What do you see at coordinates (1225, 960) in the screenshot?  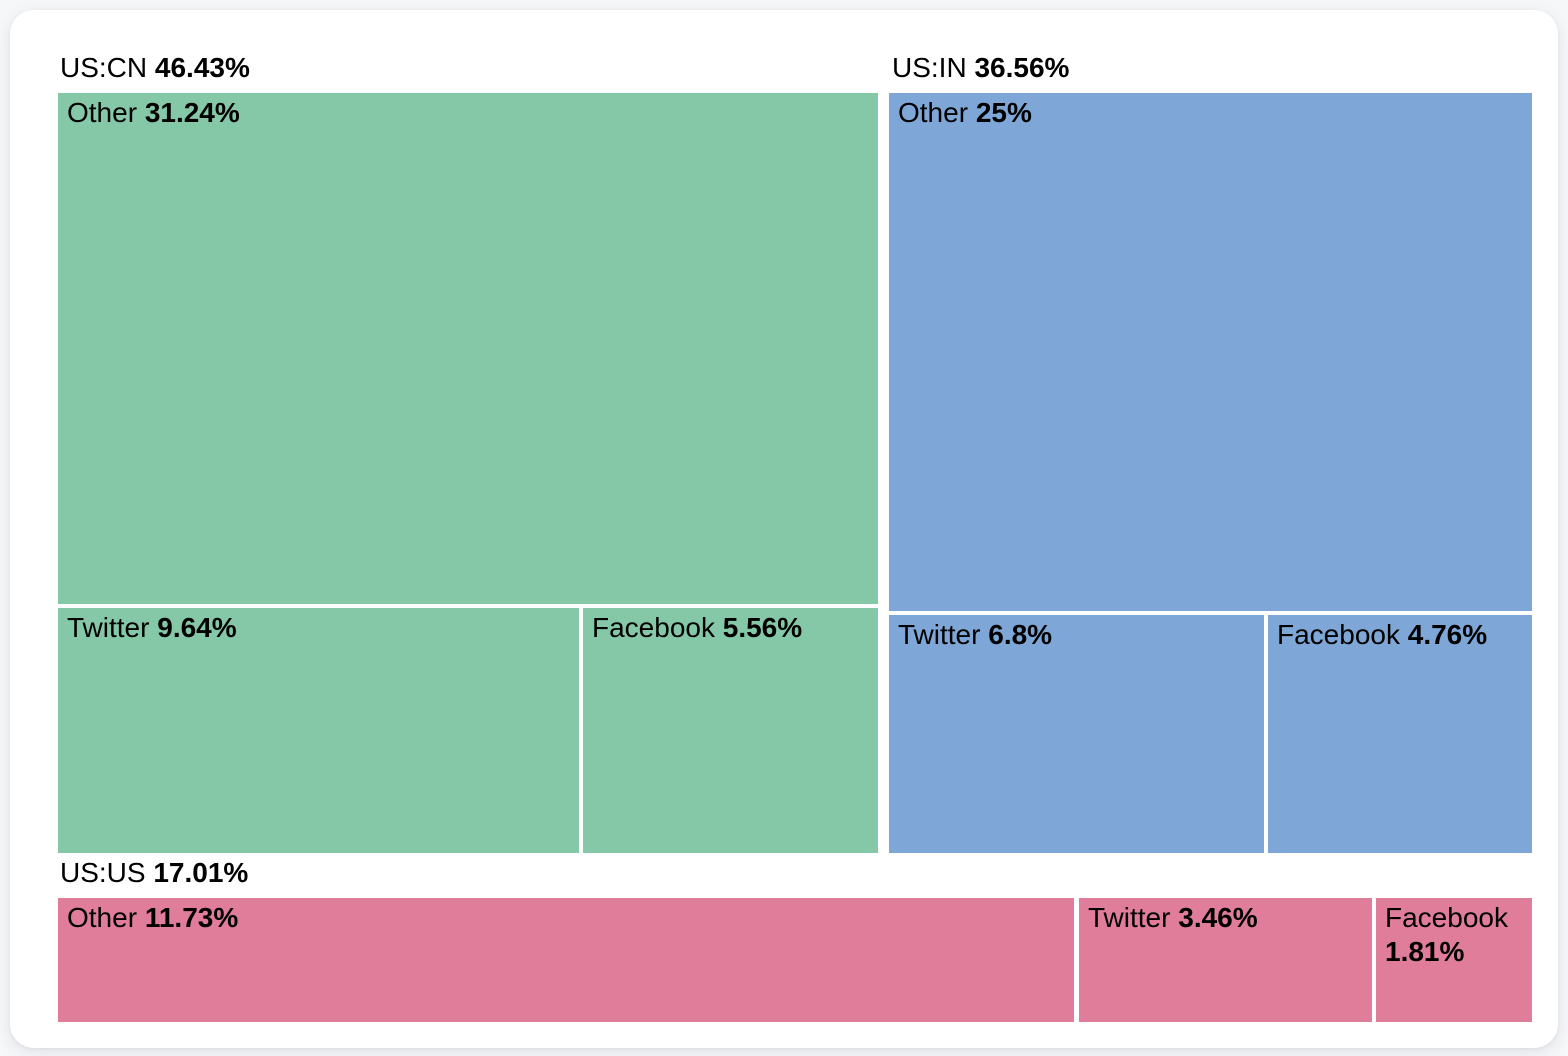 I see `treemap-cell-us-us-twitter: Twitter 3.46%` at bounding box center [1225, 960].